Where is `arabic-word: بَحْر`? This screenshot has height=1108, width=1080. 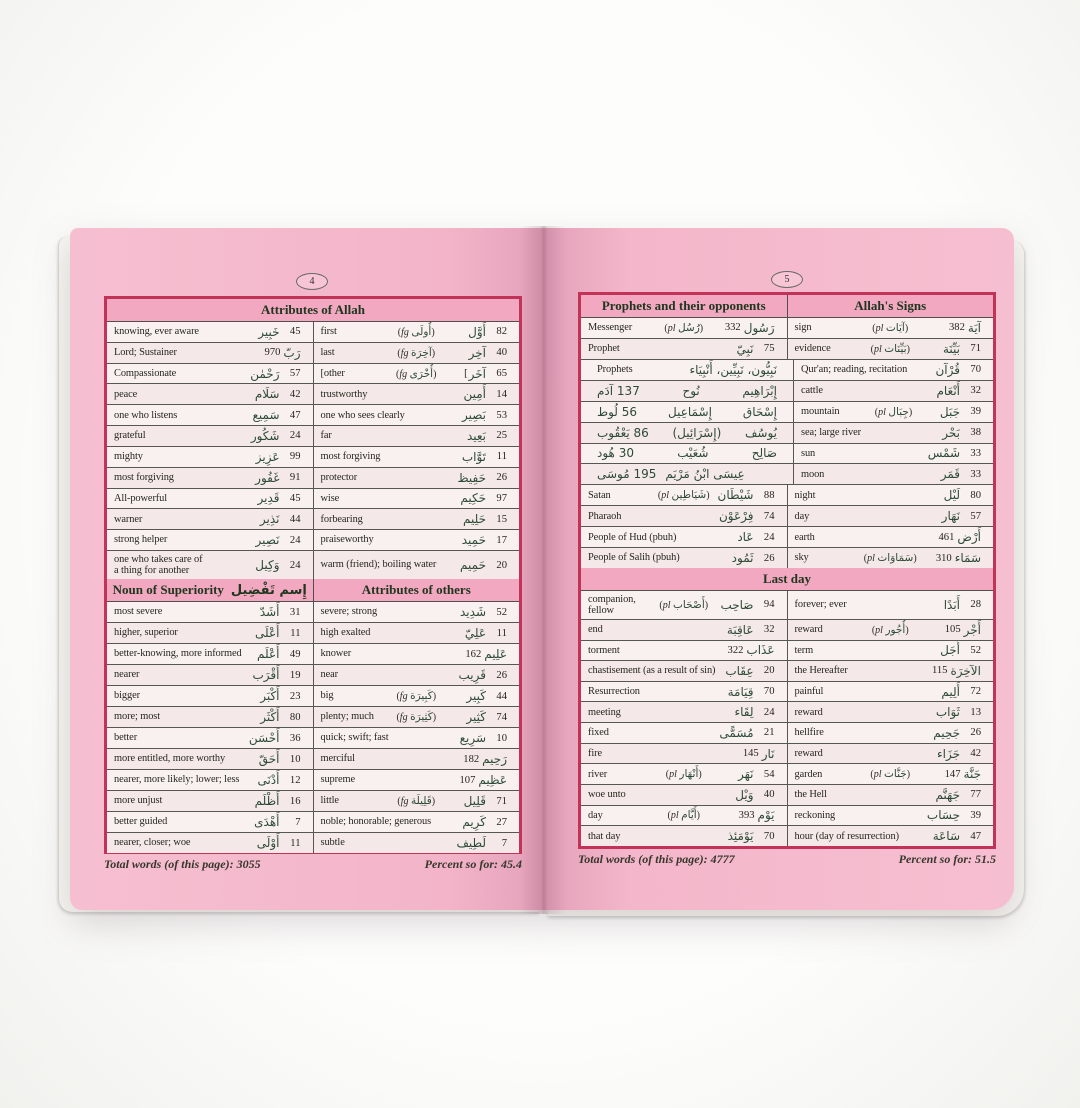 arabic-word: بَحْر is located at coordinates (951, 432).